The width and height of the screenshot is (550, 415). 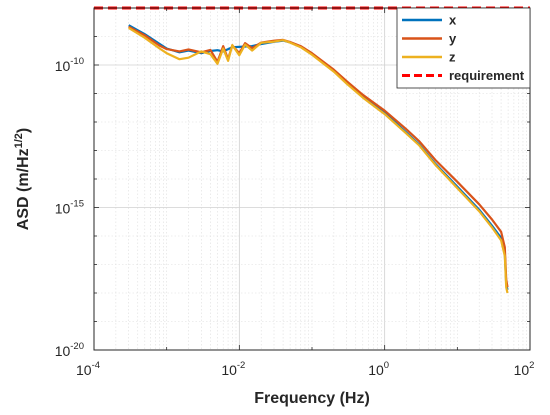 What do you see at coordinates (531, 365) in the screenshot?
I see `x-tick-label-exponent: 2` at bounding box center [531, 365].